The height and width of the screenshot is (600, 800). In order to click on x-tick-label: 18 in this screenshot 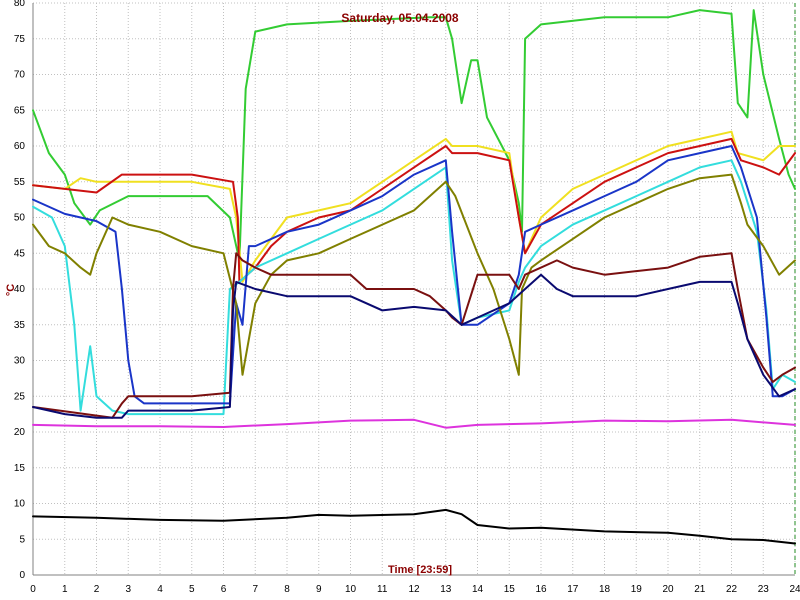, I will do `click(605, 589)`.